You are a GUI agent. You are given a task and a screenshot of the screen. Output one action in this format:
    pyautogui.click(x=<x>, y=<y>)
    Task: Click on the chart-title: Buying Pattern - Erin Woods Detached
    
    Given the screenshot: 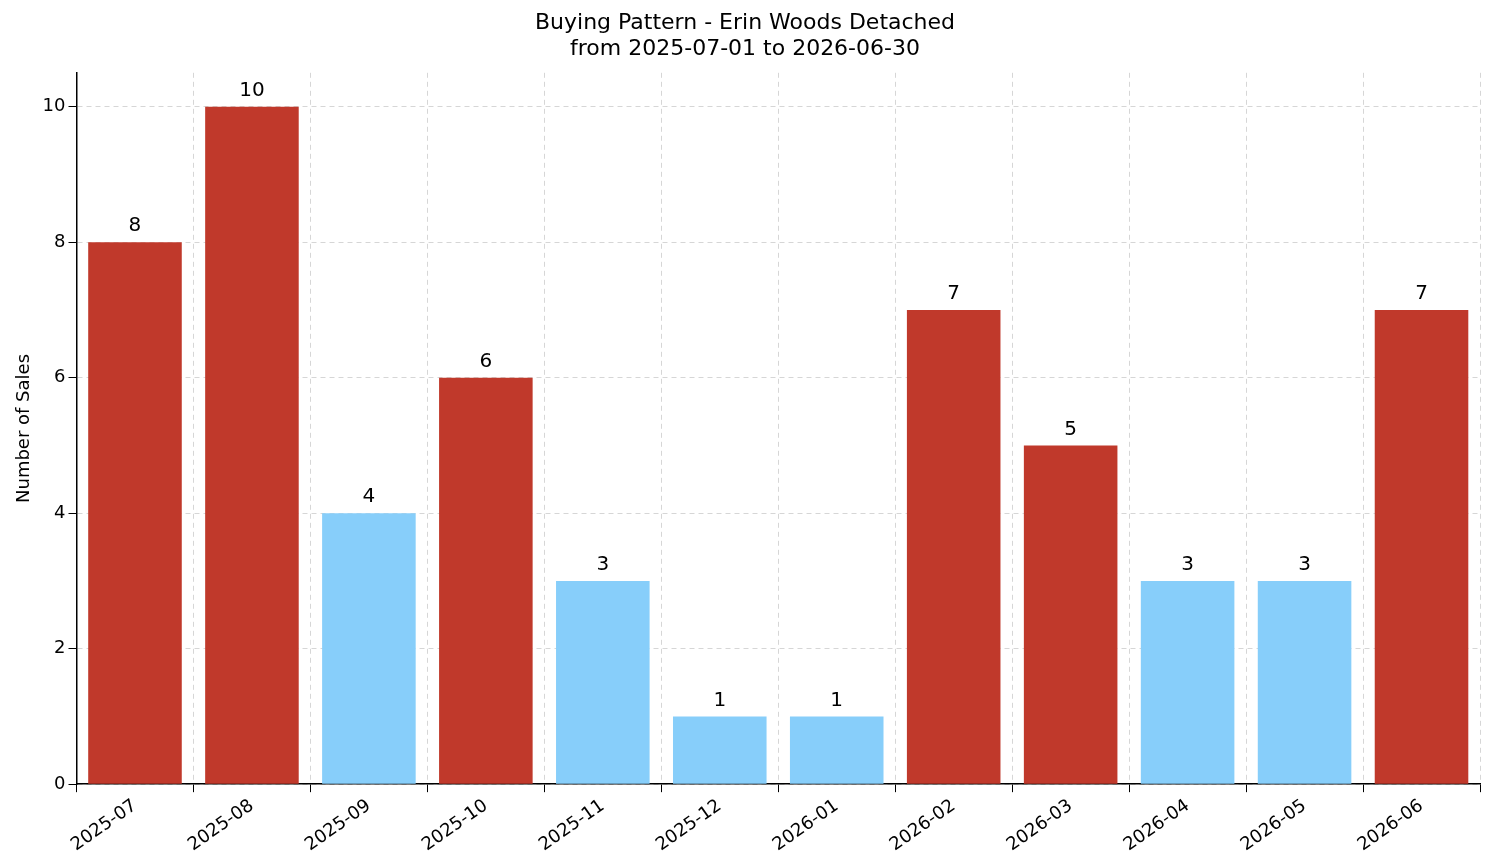 What is the action you would take?
    pyautogui.click(x=745, y=21)
    